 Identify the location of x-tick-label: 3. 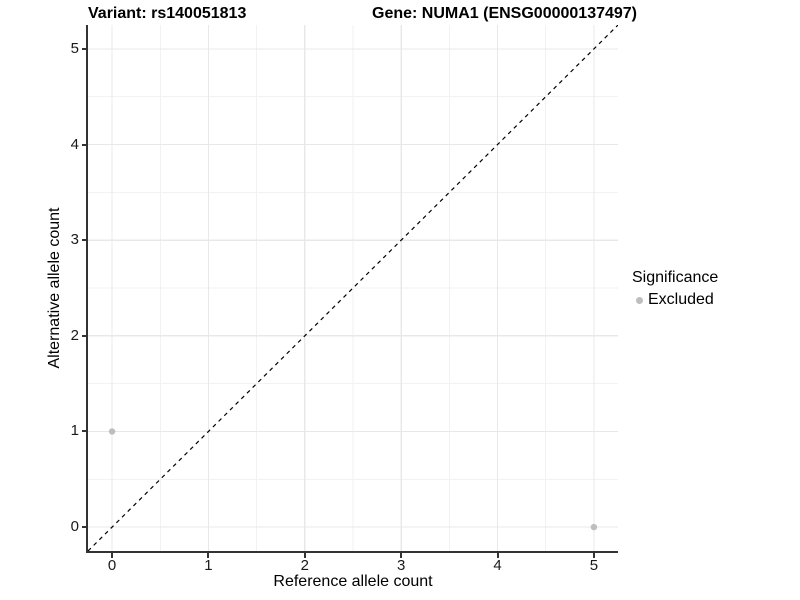
(401, 565).